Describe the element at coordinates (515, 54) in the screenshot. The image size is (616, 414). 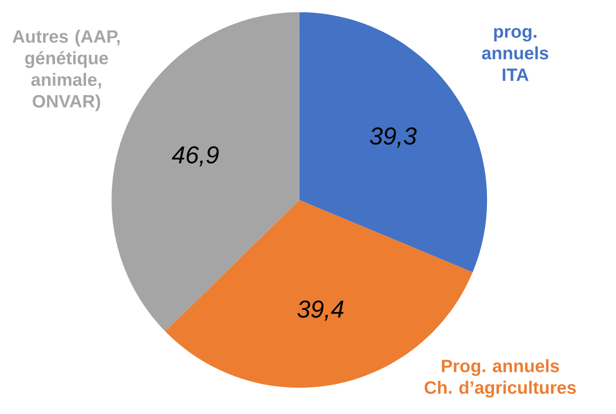
I see `slice-label: prog. annuels ITA` at that location.